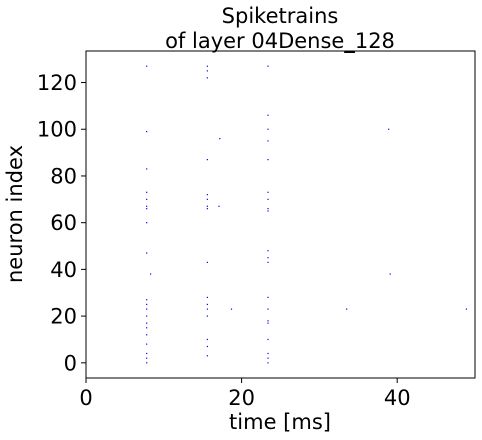 This screenshot has width=482, height=440. Describe the element at coordinates (63, 176) in the screenshot. I see `y-tick-label: 80` at that location.